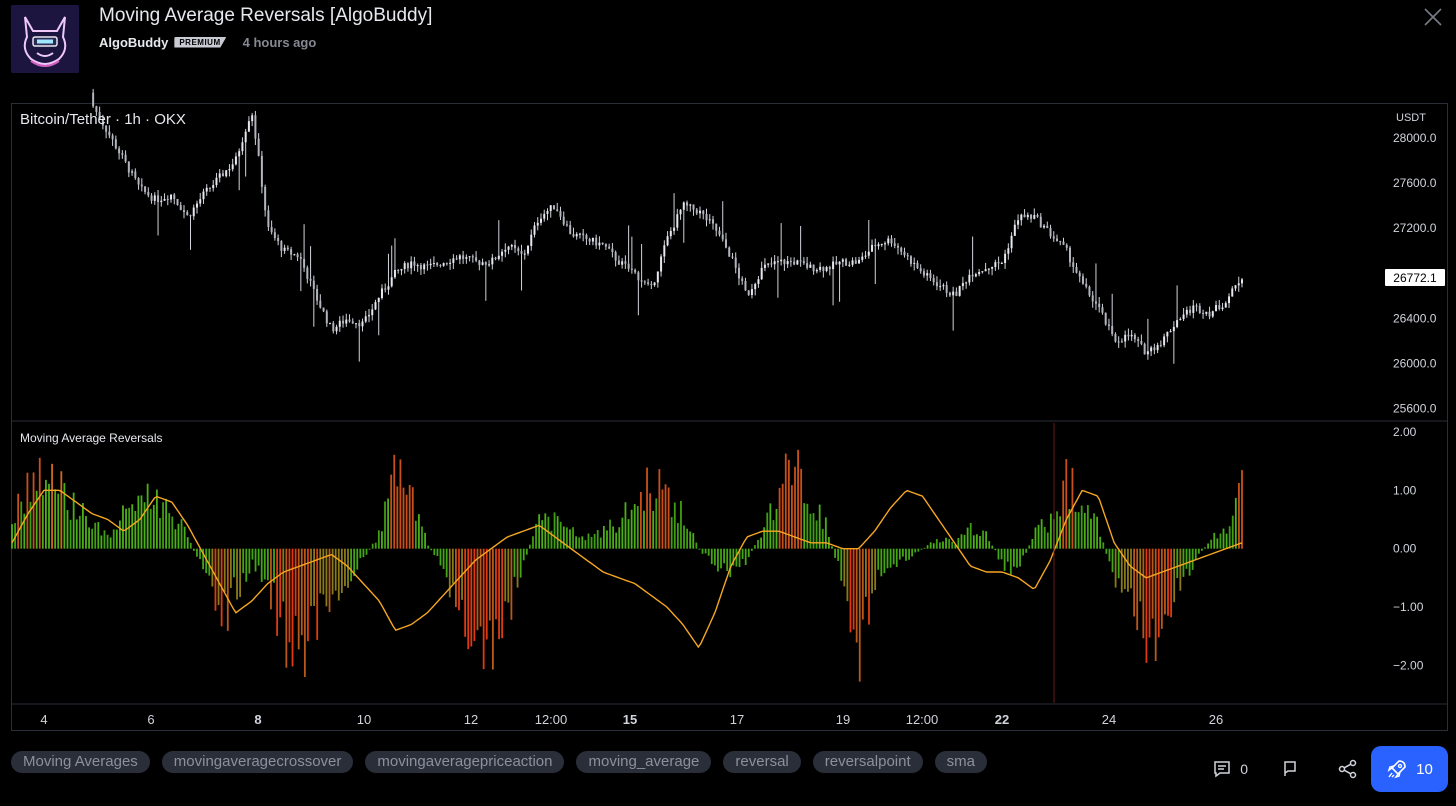 This screenshot has width=1456, height=806. What do you see at coordinates (80, 762) in the screenshot?
I see `tag-chip: Moving Averages` at bounding box center [80, 762].